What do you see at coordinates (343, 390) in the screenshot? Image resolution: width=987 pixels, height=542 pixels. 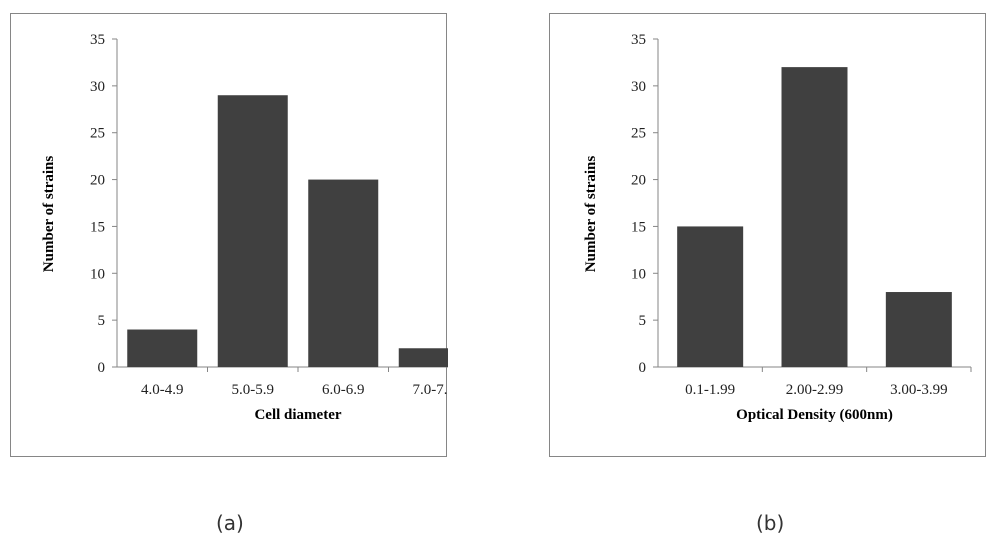 I see `x-tick-label: 6.0-6.9` at bounding box center [343, 390].